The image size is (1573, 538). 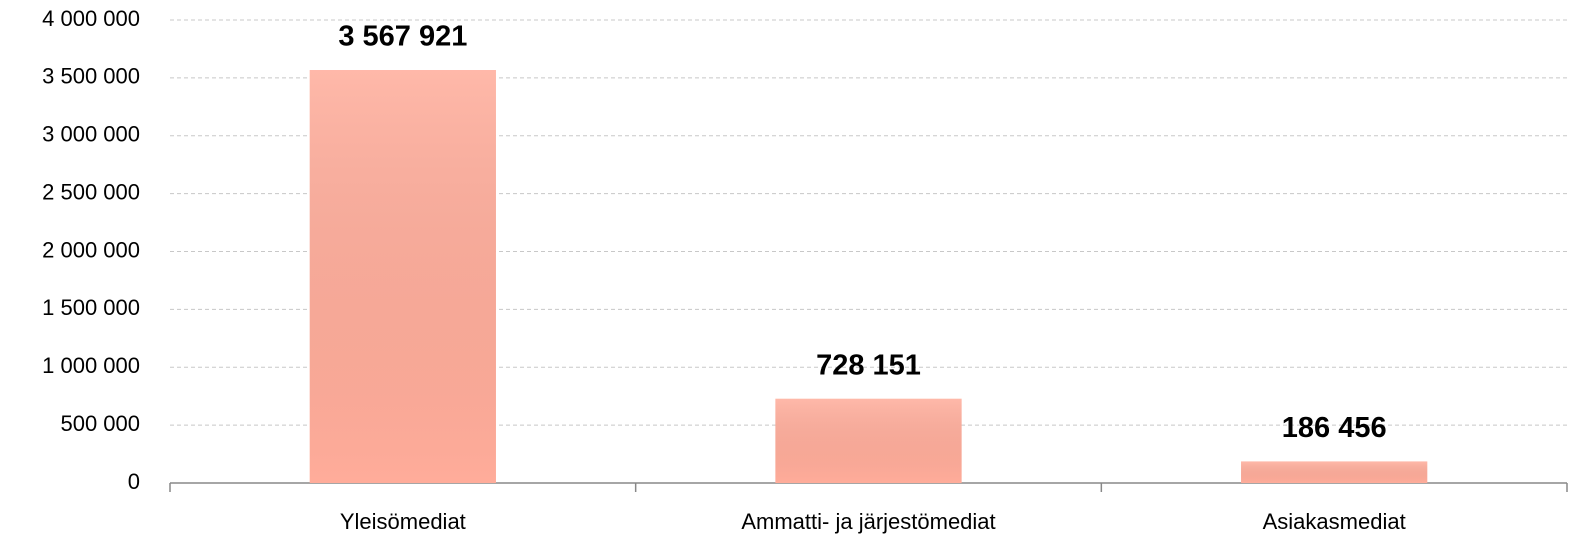 What do you see at coordinates (1334, 521) in the screenshot?
I see `x-tick-label: Asiakasmediat` at bounding box center [1334, 521].